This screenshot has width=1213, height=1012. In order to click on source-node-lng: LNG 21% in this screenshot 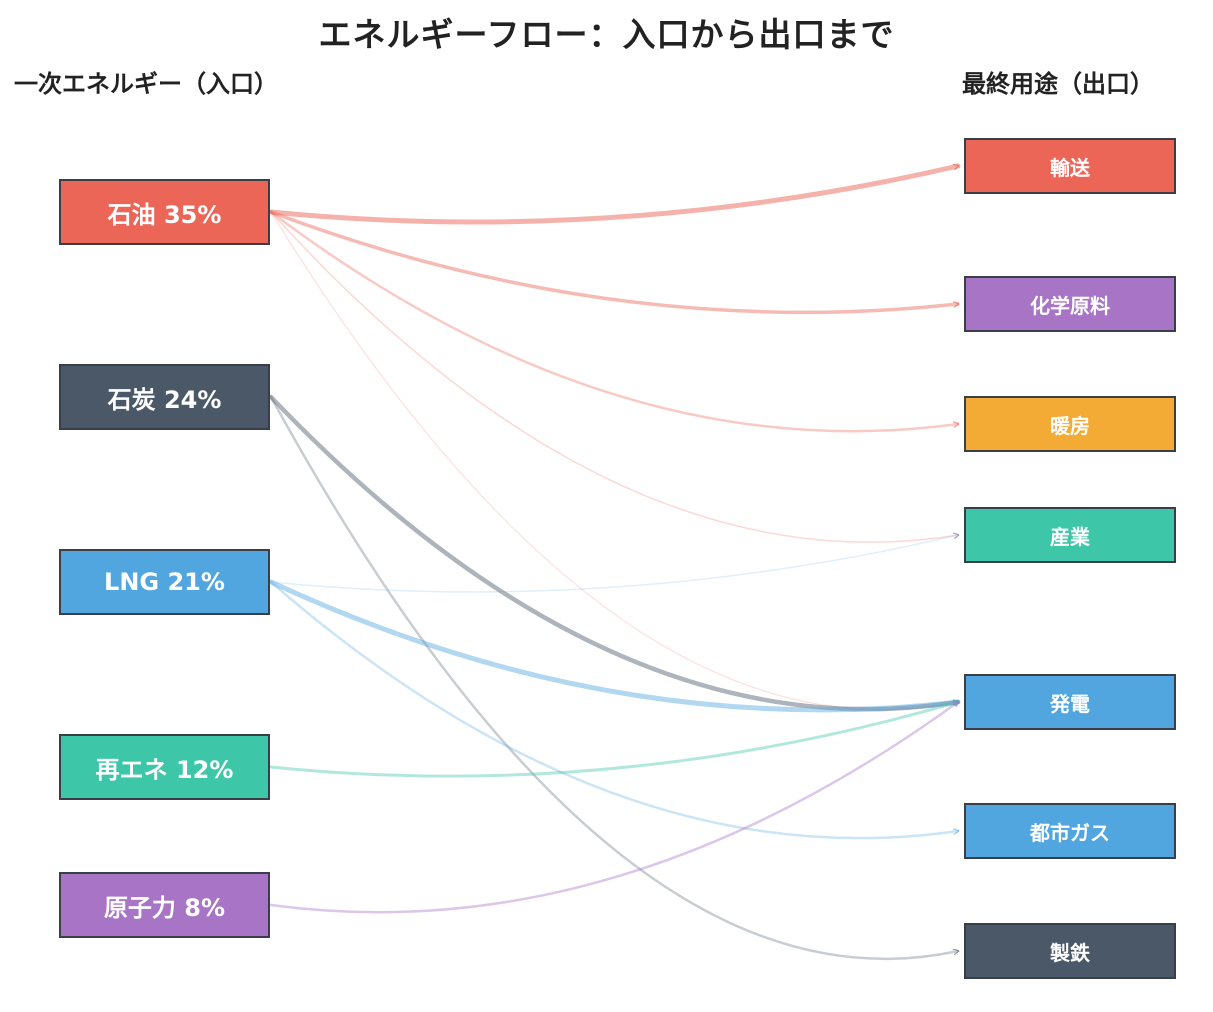, I will do `click(164, 582)`.